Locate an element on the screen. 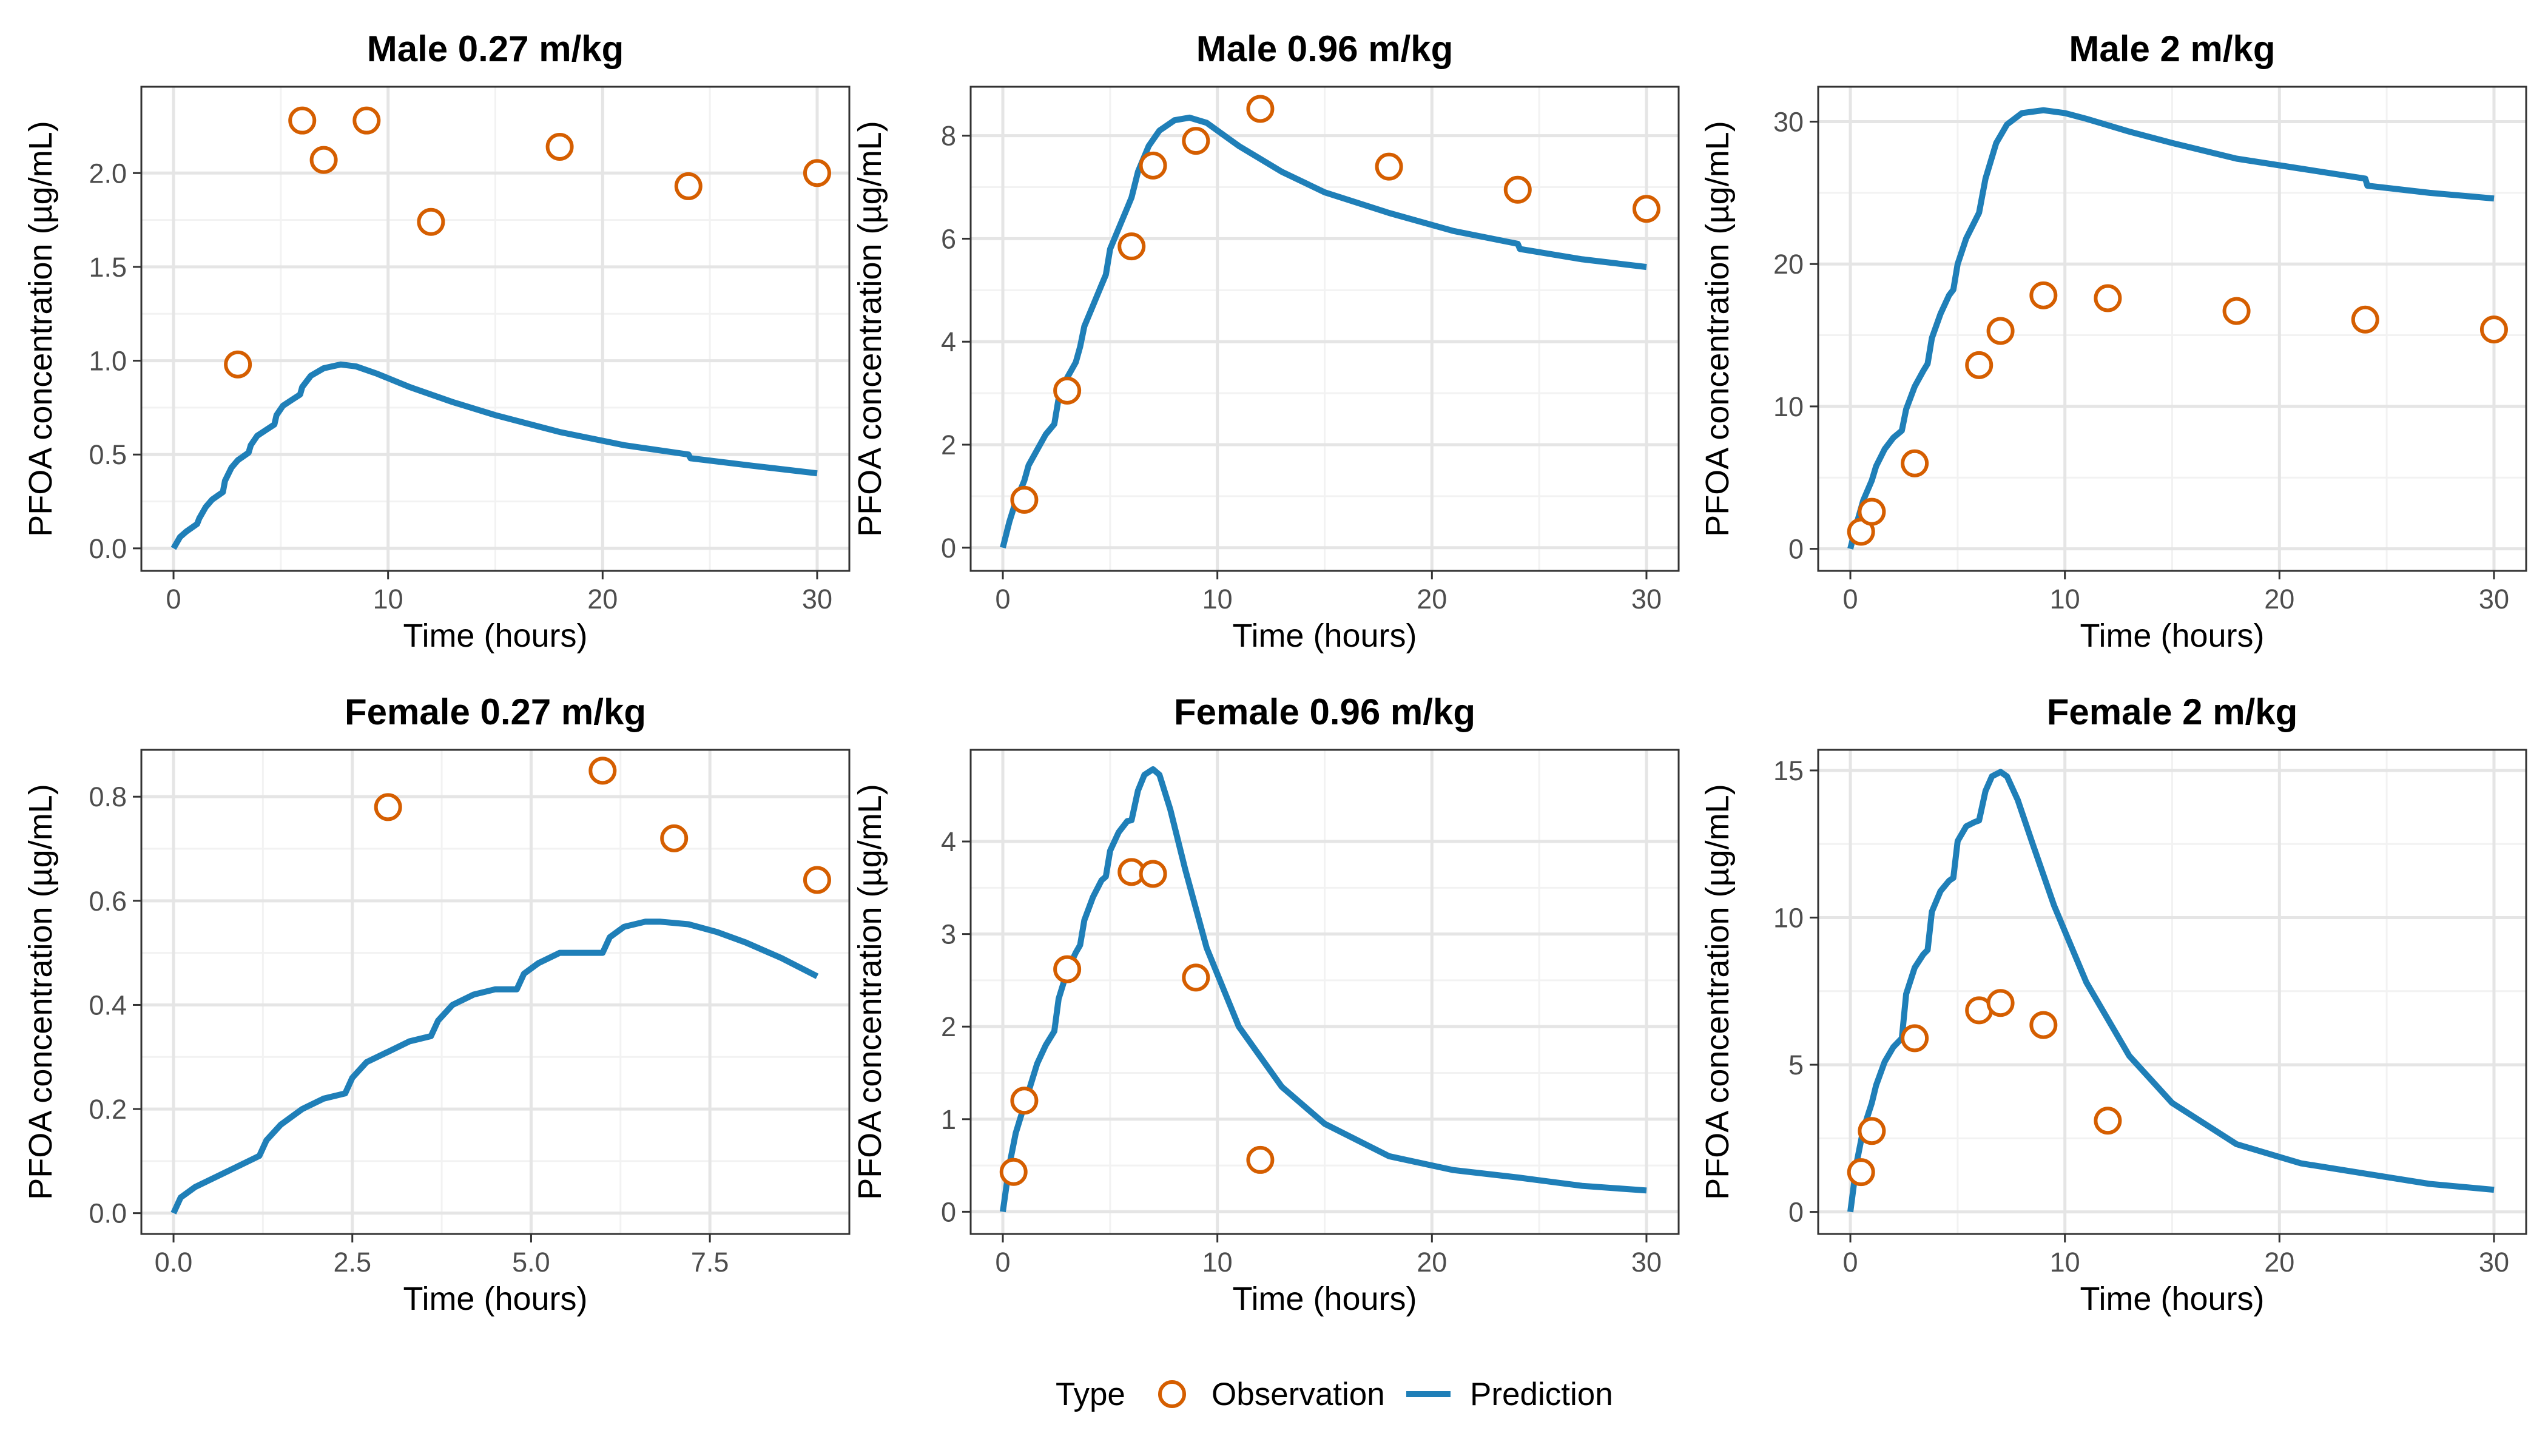 This screenshot has width=2548, height=1456. x-tick-label: 2.5 is located at coordinates (352, 1262).